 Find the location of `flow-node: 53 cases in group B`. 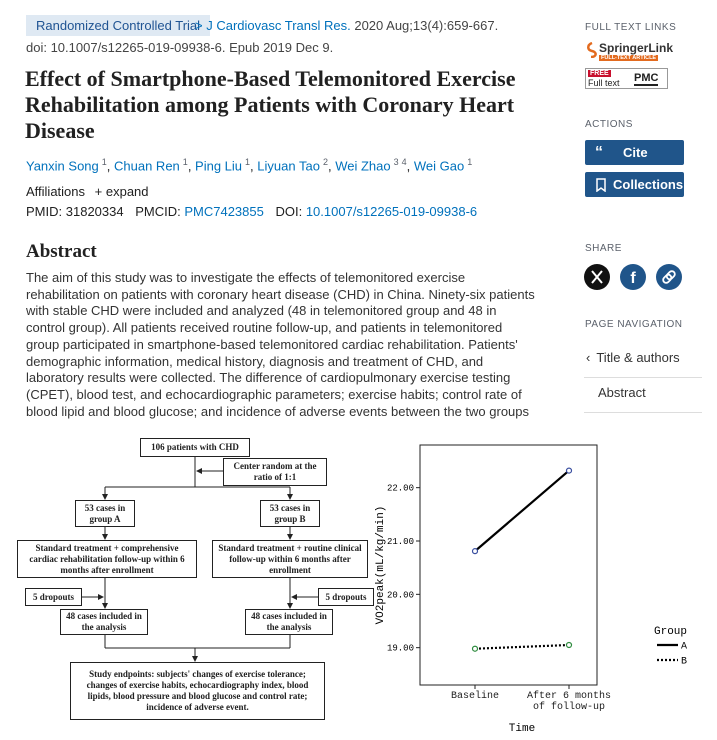

flow-node: 53 cases in group B is located at coordinates (290, 513).